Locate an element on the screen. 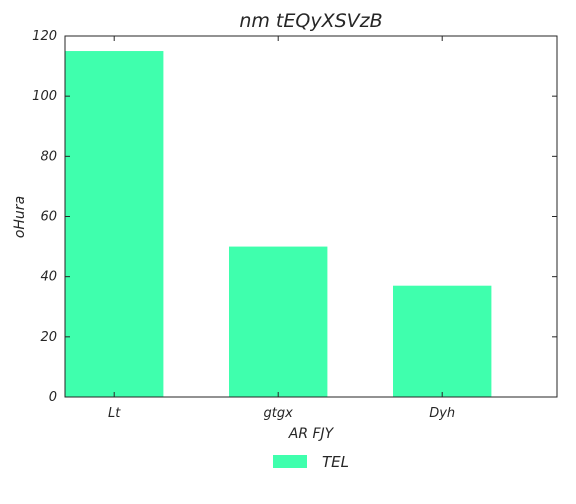  x-tick-label-gtgx: gtgx is located at coordinates (279, 413).